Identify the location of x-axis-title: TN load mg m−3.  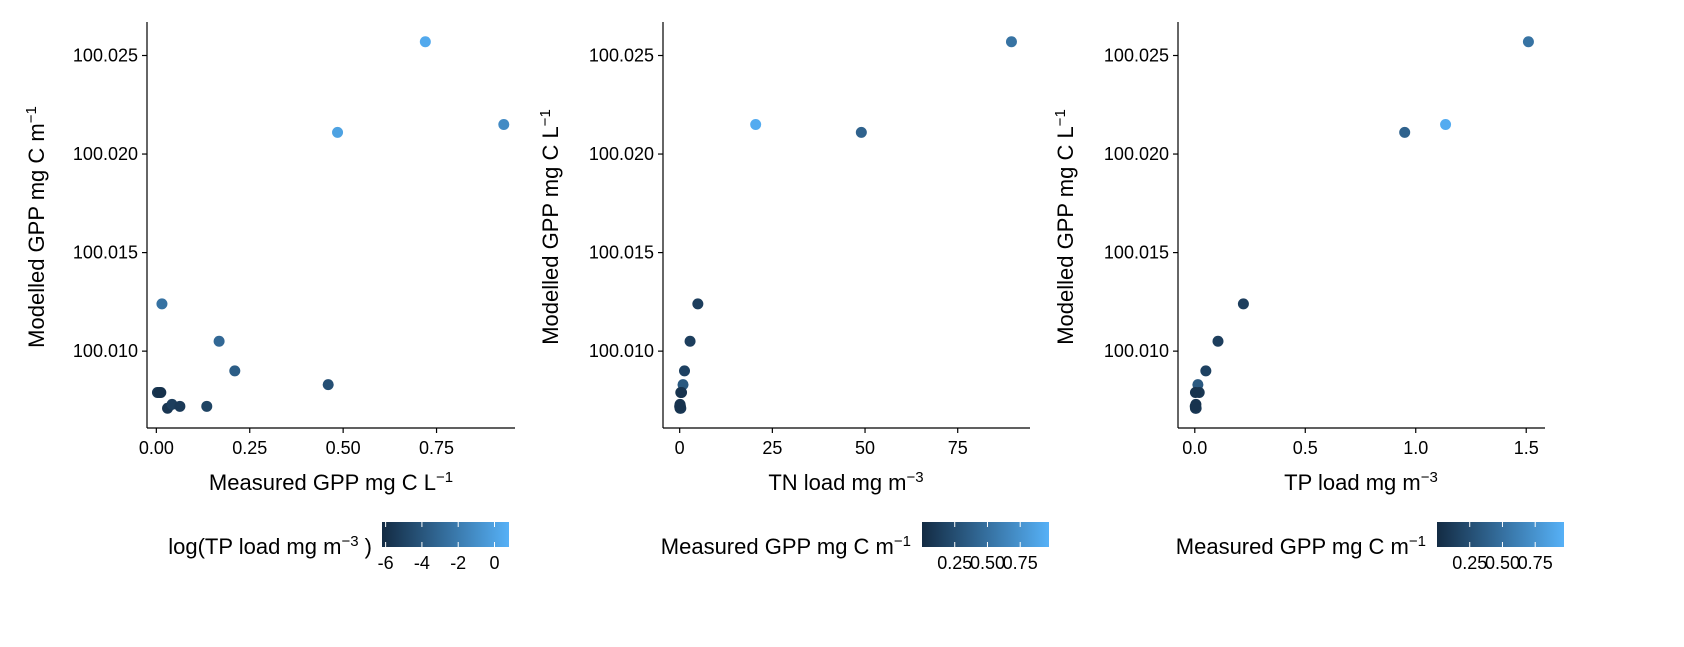
(845, 482).